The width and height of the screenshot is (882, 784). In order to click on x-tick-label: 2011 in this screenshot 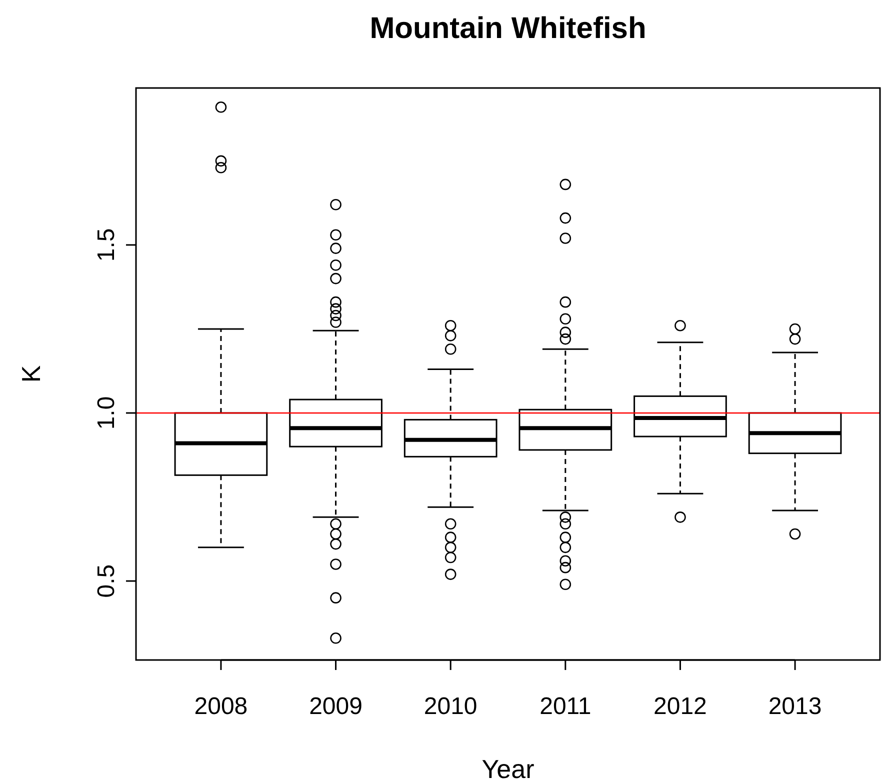, I will do `click(566, 706)`.